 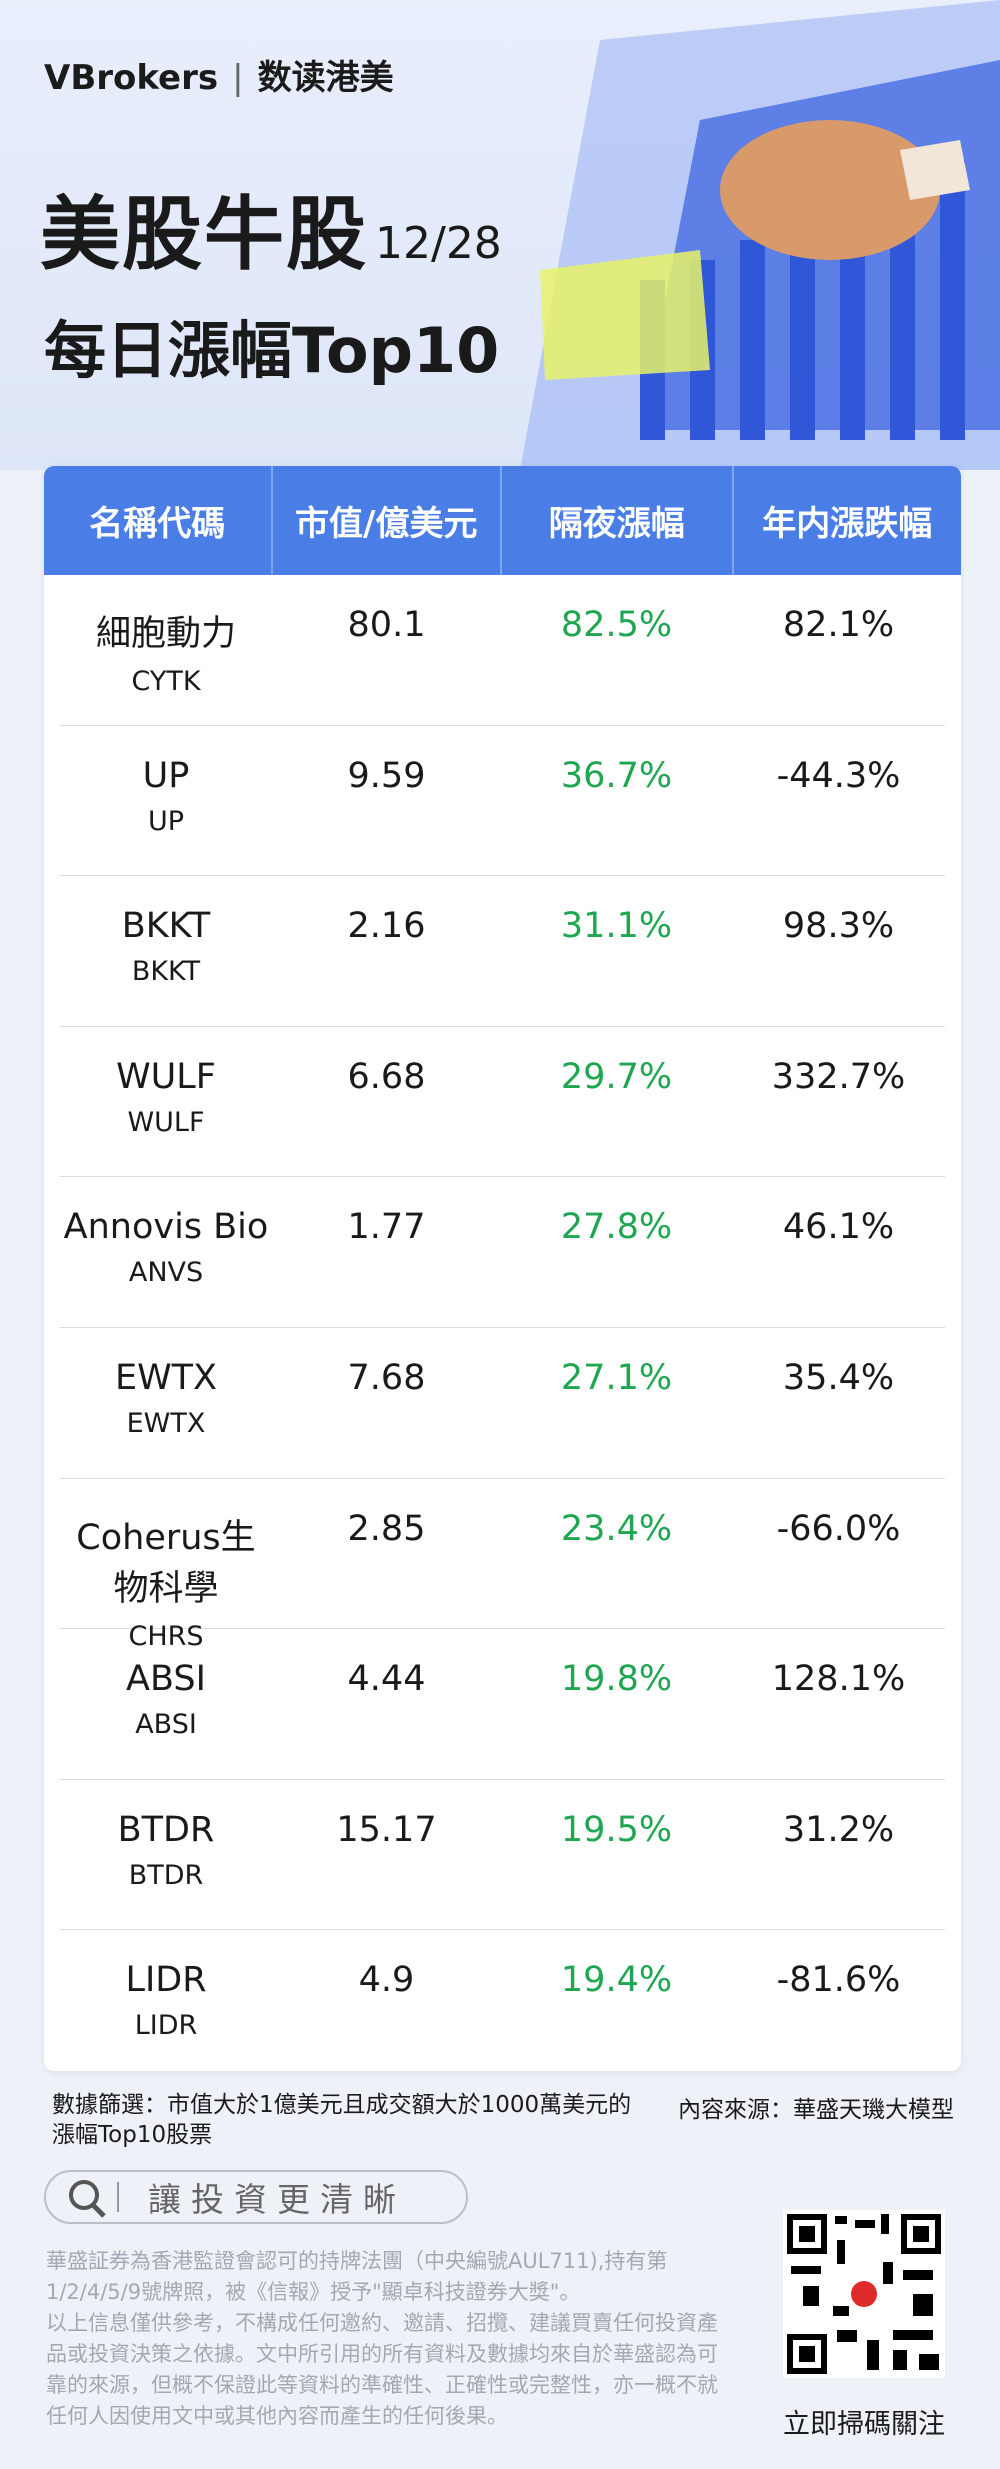 I want to click on stock-code: UP, so click(x=166, y=821).